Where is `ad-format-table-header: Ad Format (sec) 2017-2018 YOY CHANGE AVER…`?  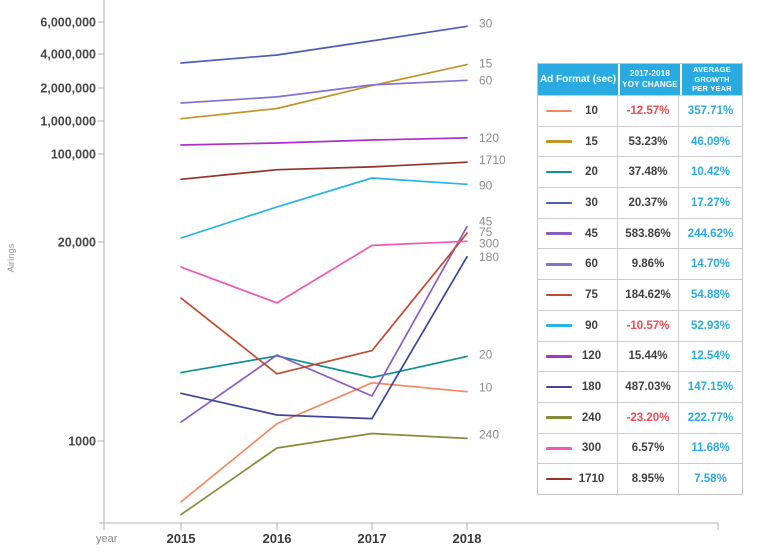 ad-format-table-header: Ad Format (sec) 2017-2018 YOY CHANGE AVER… is located at coordinates (640, 79).